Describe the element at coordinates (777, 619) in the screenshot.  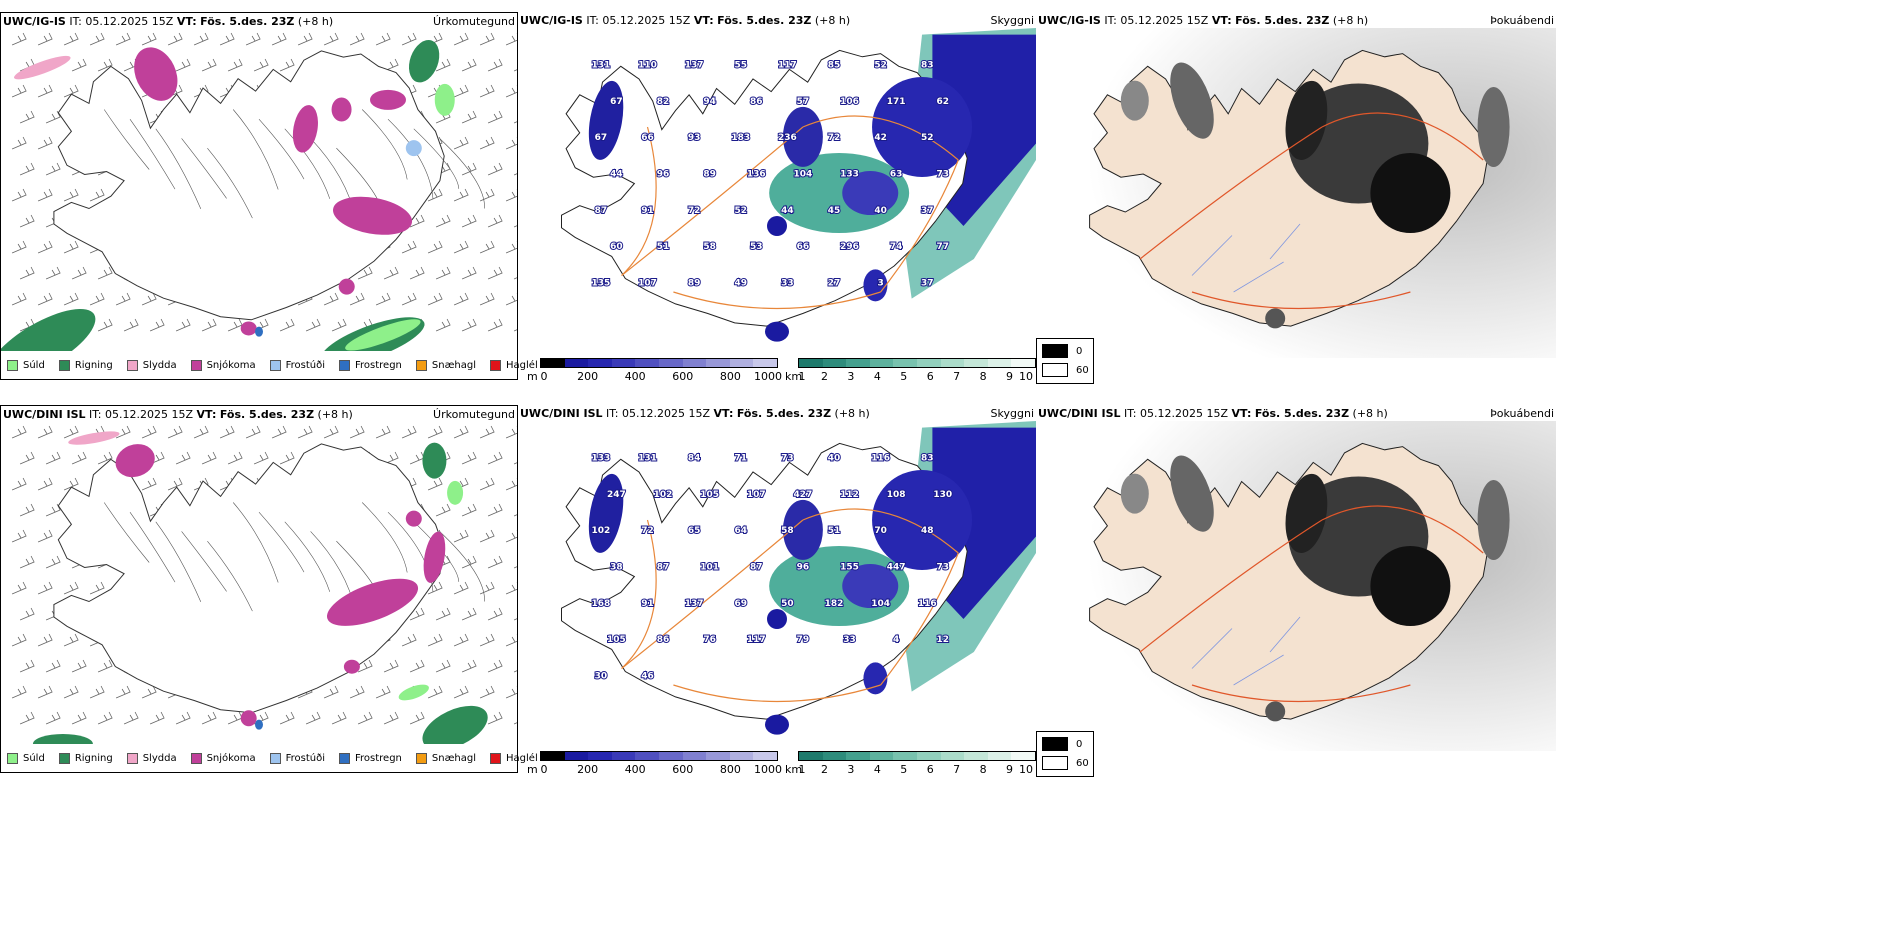
I see `cloud-base-area` at that location.